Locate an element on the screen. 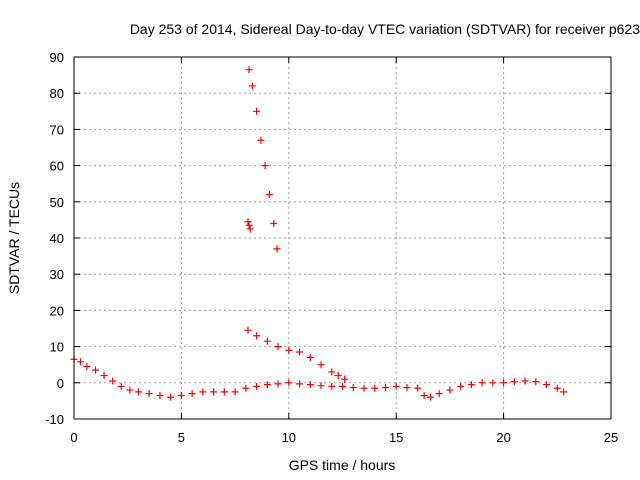  y-axis-label: SDTVAR / TECUs is located at coordinates (14, 238).